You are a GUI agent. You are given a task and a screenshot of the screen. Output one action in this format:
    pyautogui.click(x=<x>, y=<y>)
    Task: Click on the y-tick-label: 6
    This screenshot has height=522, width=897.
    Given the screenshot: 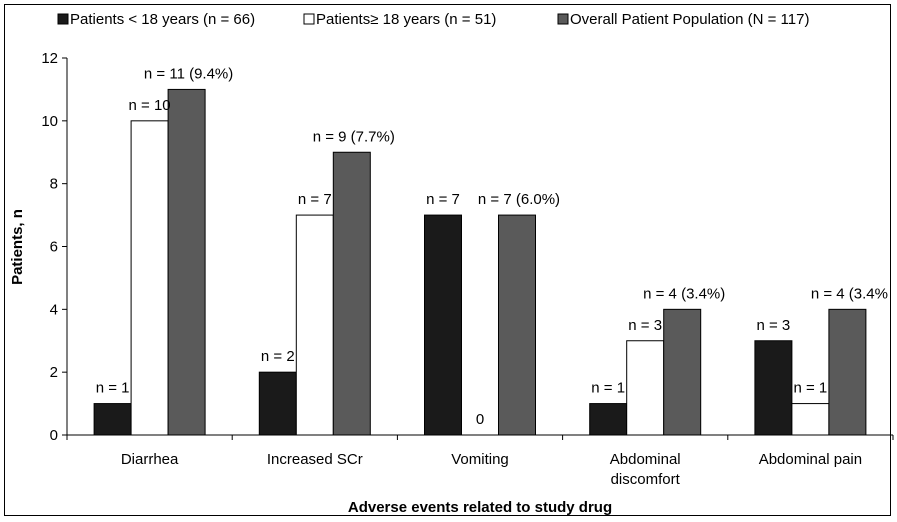 What is the action you would take?
    pyautogui.click(x=54, y=247)
    